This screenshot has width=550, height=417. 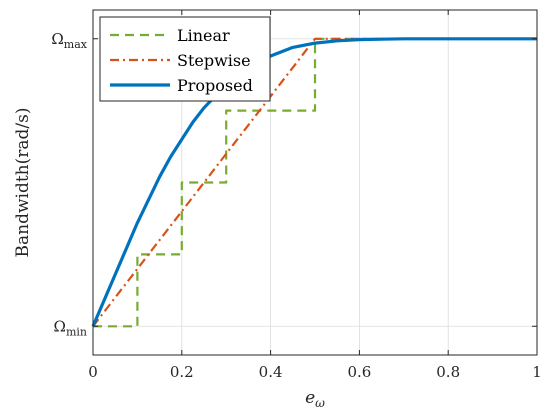 I want to click on legend-label-proposed: Proposed, so click(x=215, y=85).